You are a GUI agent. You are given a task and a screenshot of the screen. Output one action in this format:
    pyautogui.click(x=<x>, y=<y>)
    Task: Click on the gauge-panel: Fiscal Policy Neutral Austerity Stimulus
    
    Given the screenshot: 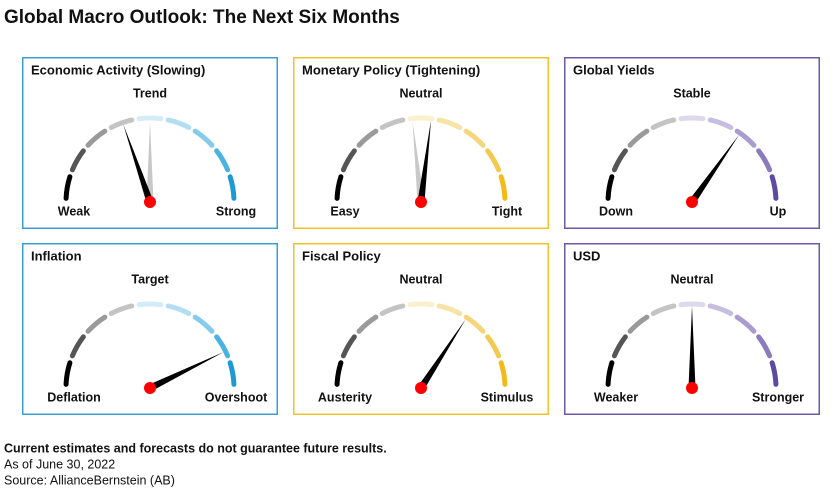 What is the action you would take?
    pyautogui.click(x=421, y=329)
    